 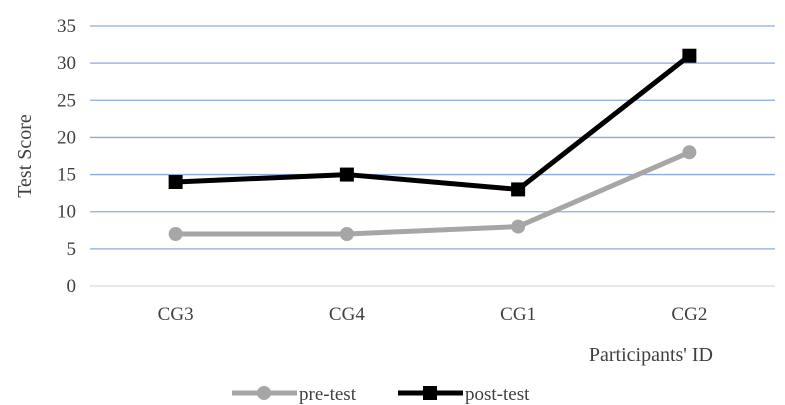 What do you see at coordinates (66, 26) in the screenshot?
I see `y-tick-label: 35` at bounding box center [66, 26].